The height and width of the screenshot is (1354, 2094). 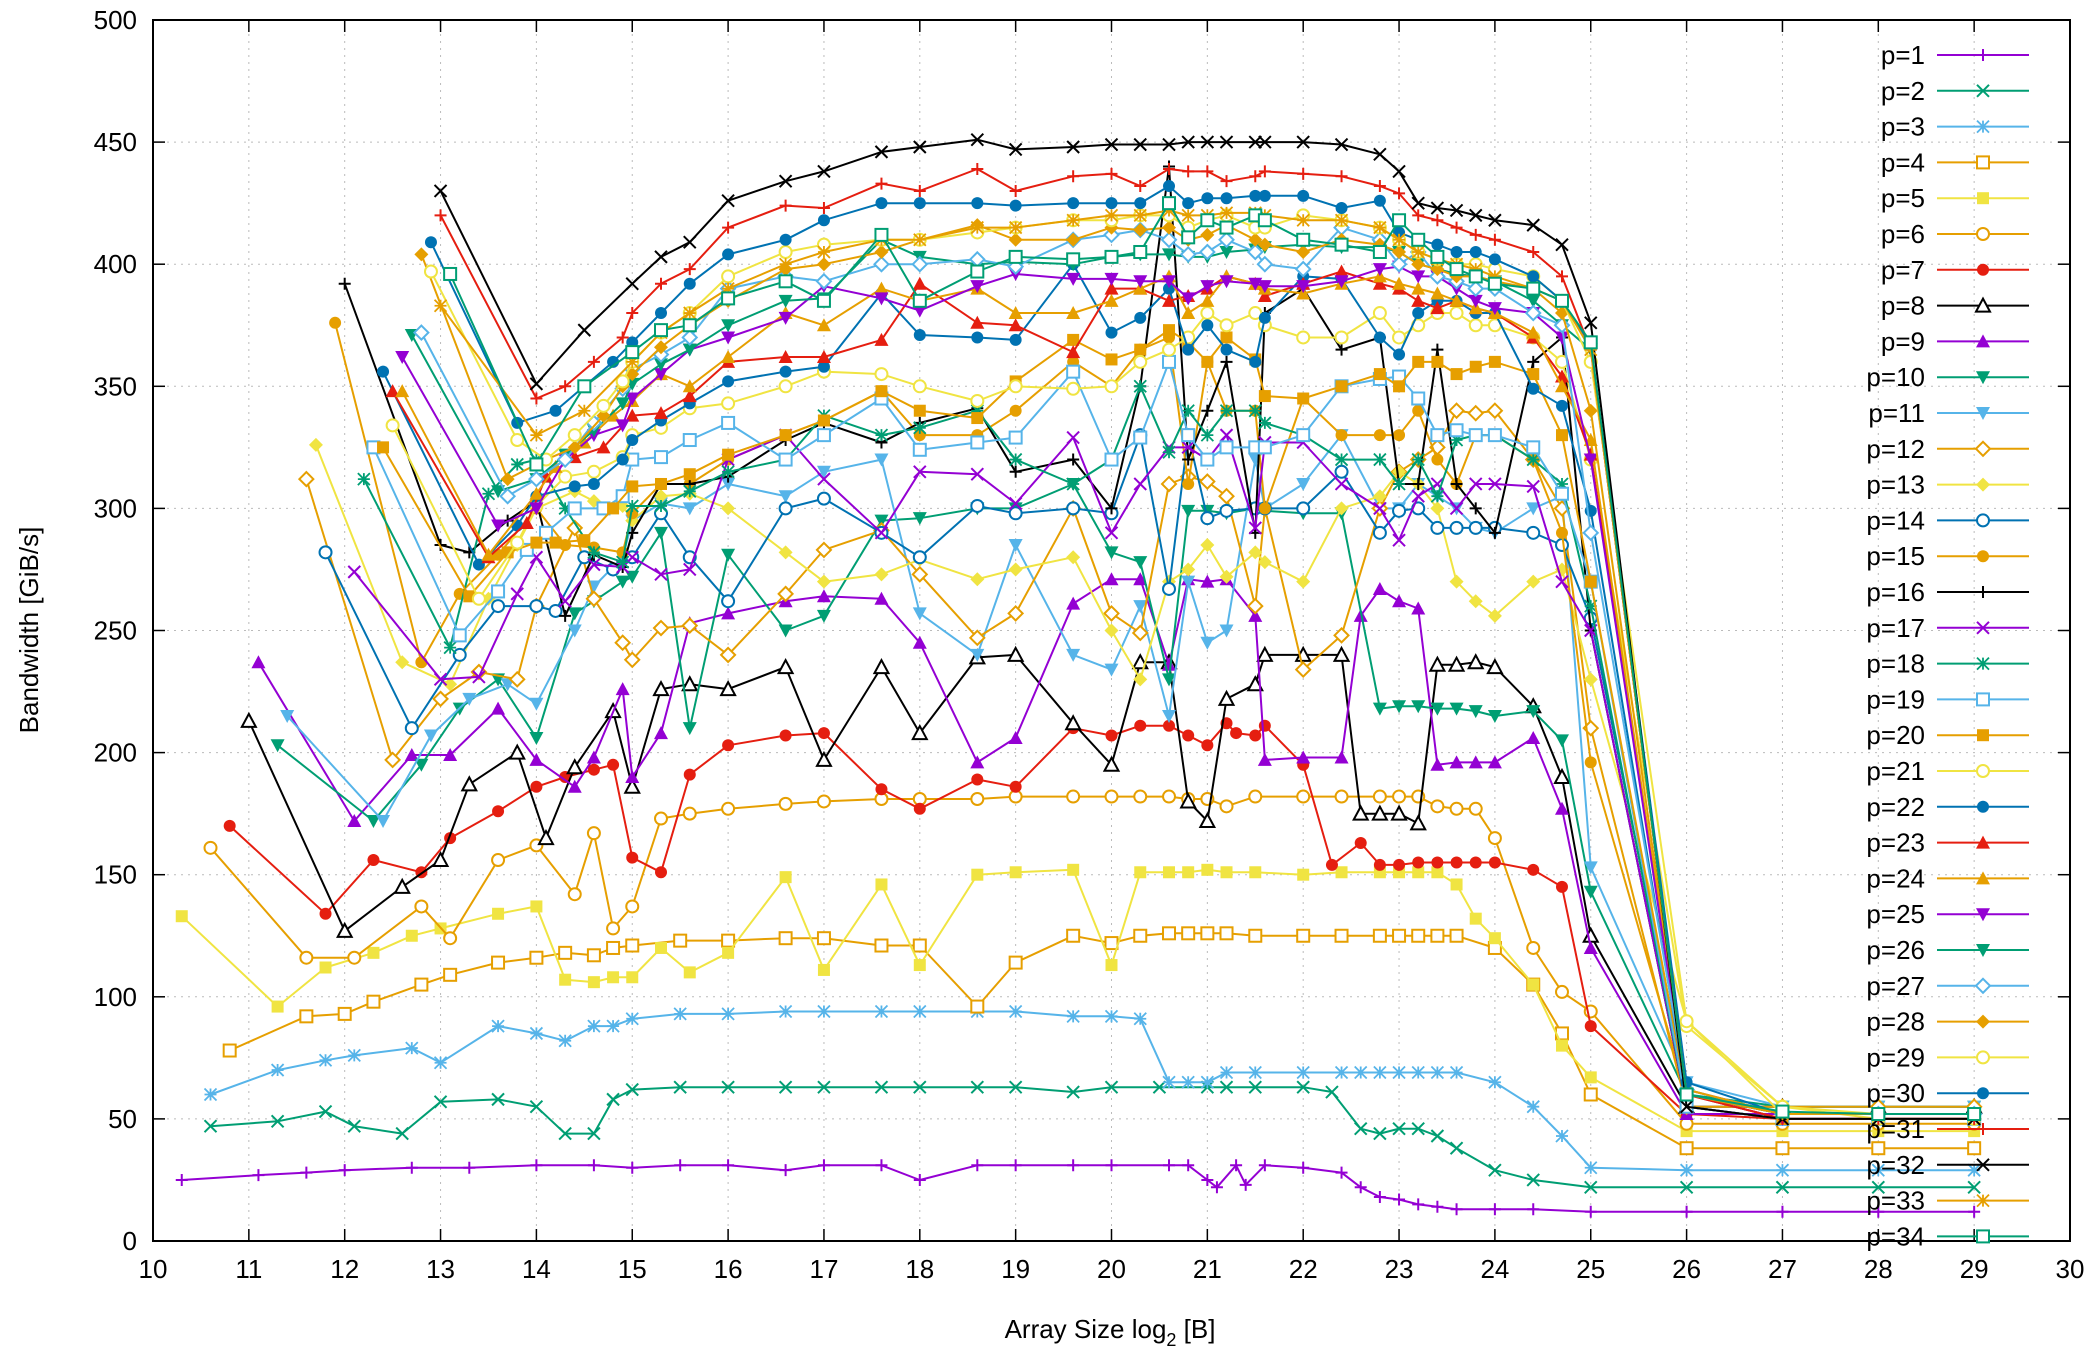 What do you see at coordinates (1878, 1269) in the screenshot?
I see `x-tick-label: 28` at bounding box center [1878, 1269].